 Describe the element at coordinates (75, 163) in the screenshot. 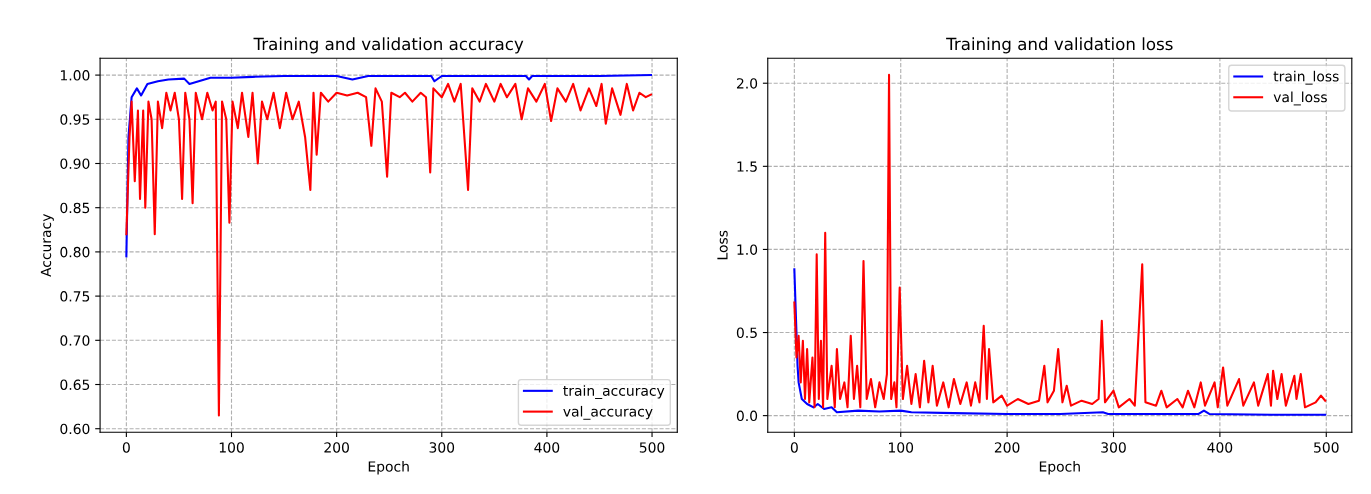

I see `y-tick-label: 0.90` at that location.